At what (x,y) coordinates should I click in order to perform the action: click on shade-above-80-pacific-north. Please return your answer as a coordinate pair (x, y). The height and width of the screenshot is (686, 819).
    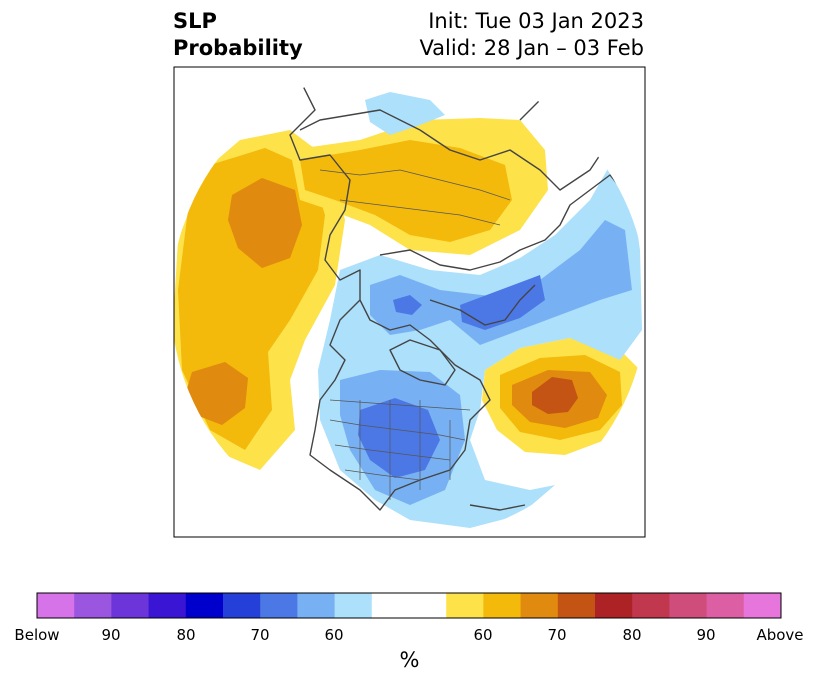
    Looking at the image, I should click on (265, 223).